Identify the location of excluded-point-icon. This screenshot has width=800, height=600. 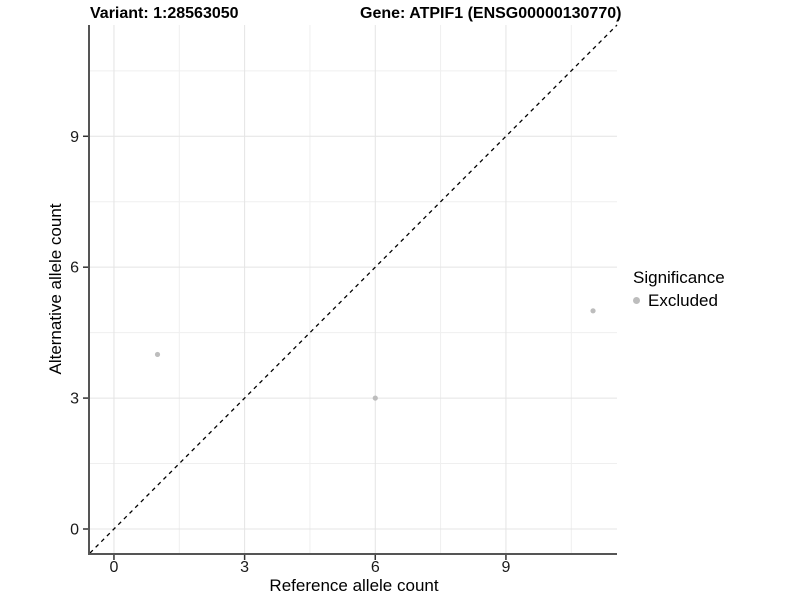
(636, 300).